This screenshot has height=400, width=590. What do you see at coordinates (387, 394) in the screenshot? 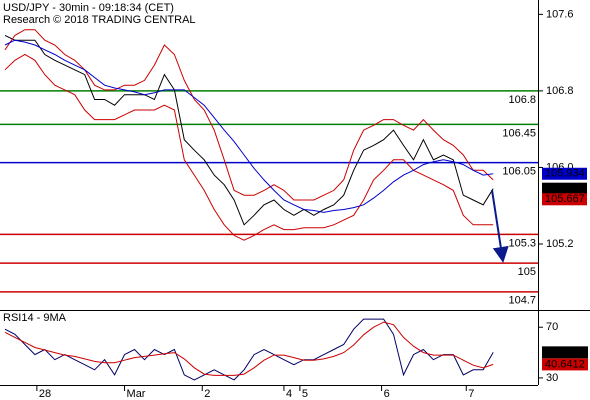
I see `x-tick-label: 6` at bounding box center [387, 394].